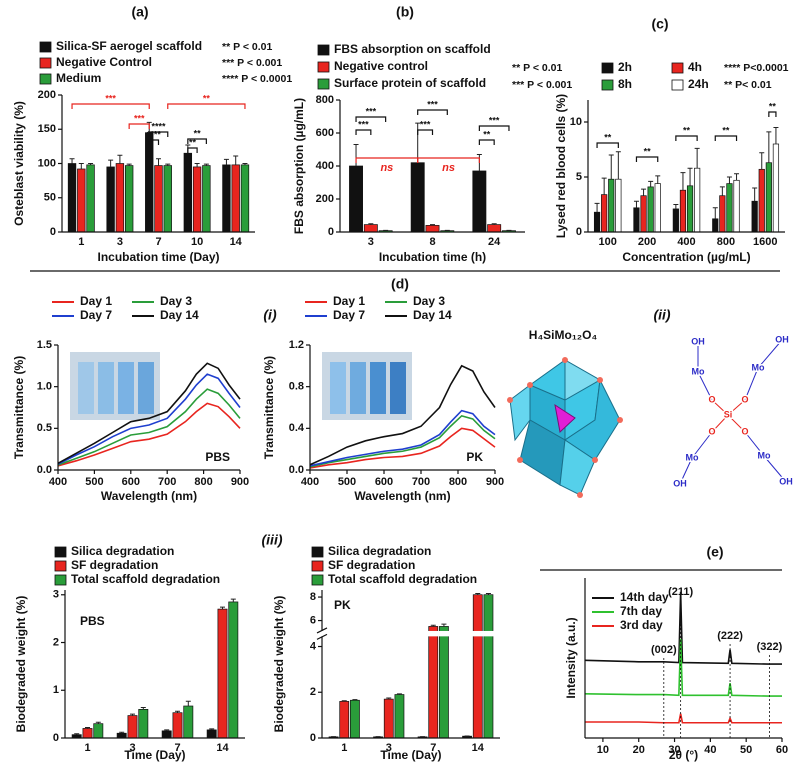 This screenshot has width=800, height=764. I want to click on y-tick-label: 5, so click(579, 177).